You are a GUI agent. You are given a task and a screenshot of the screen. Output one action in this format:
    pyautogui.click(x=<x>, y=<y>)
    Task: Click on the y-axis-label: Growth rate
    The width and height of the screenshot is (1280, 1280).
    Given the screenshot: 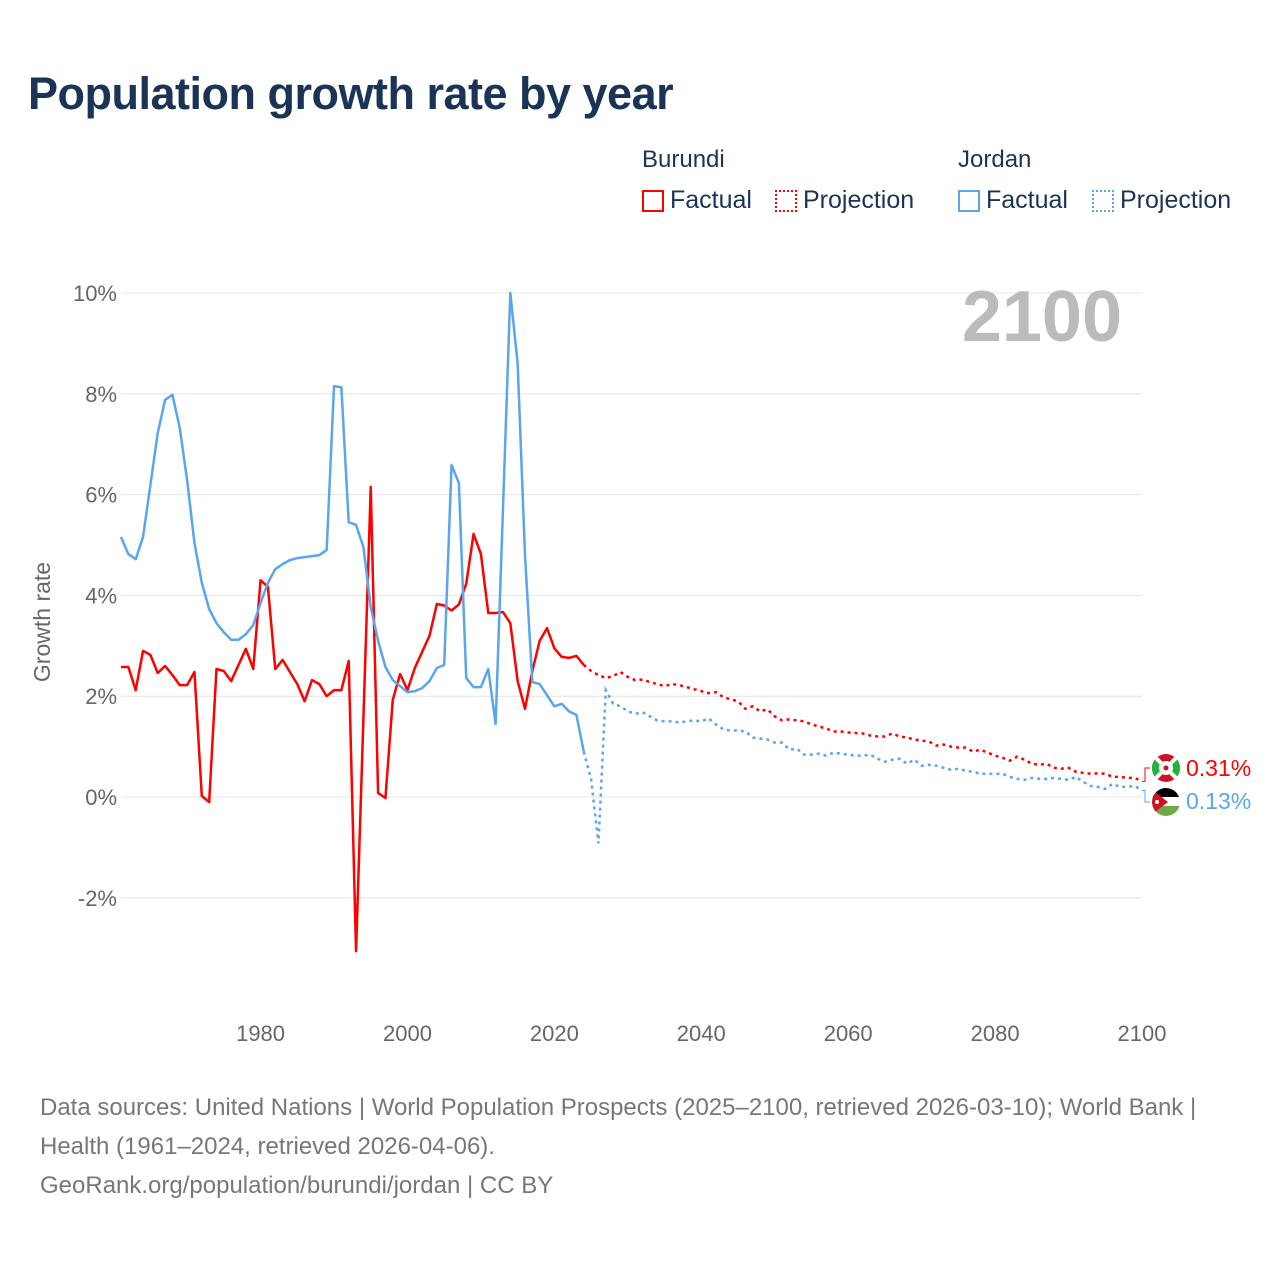 What is the action you would take?
    pyautogui.click(x=42, y=622)
    